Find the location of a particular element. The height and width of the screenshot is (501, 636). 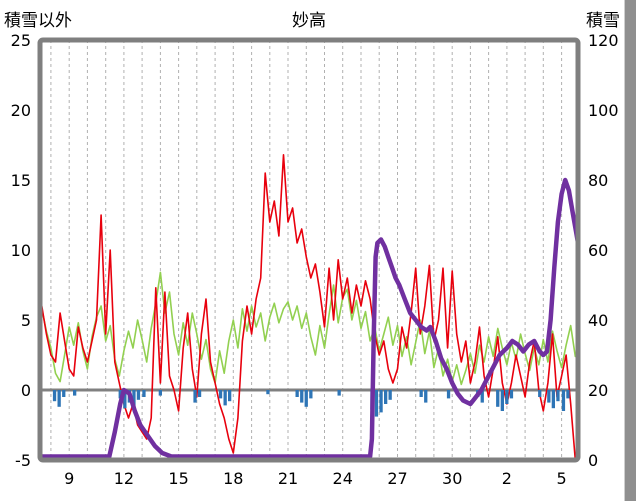

x-axis-tick-label: 15 is located at coordinates (178, 478).